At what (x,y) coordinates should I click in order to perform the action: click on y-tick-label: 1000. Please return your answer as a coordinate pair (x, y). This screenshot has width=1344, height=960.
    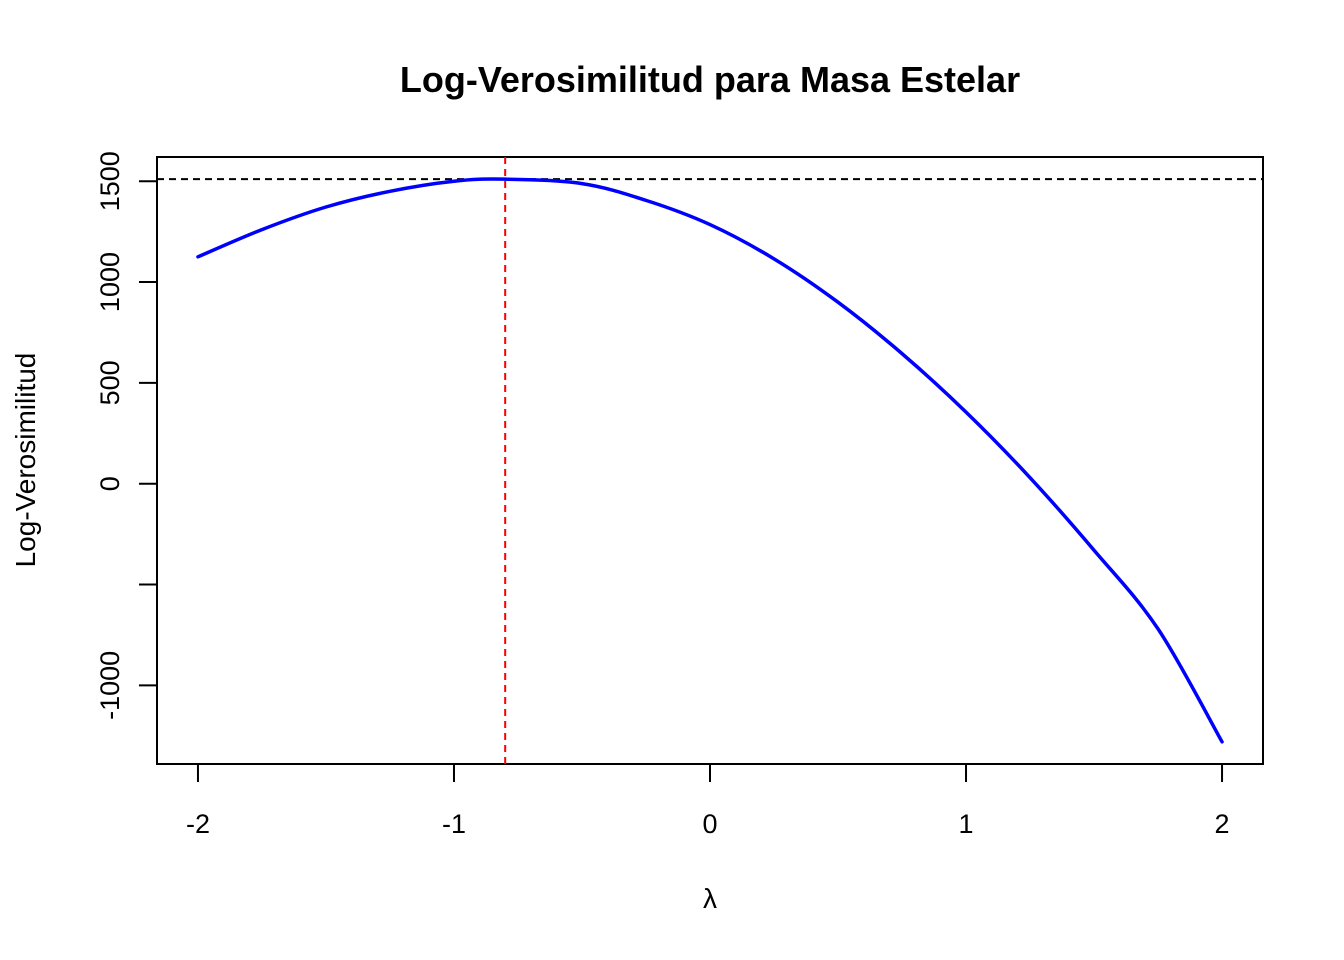
    Looking at the image, I should click on (110, 282).